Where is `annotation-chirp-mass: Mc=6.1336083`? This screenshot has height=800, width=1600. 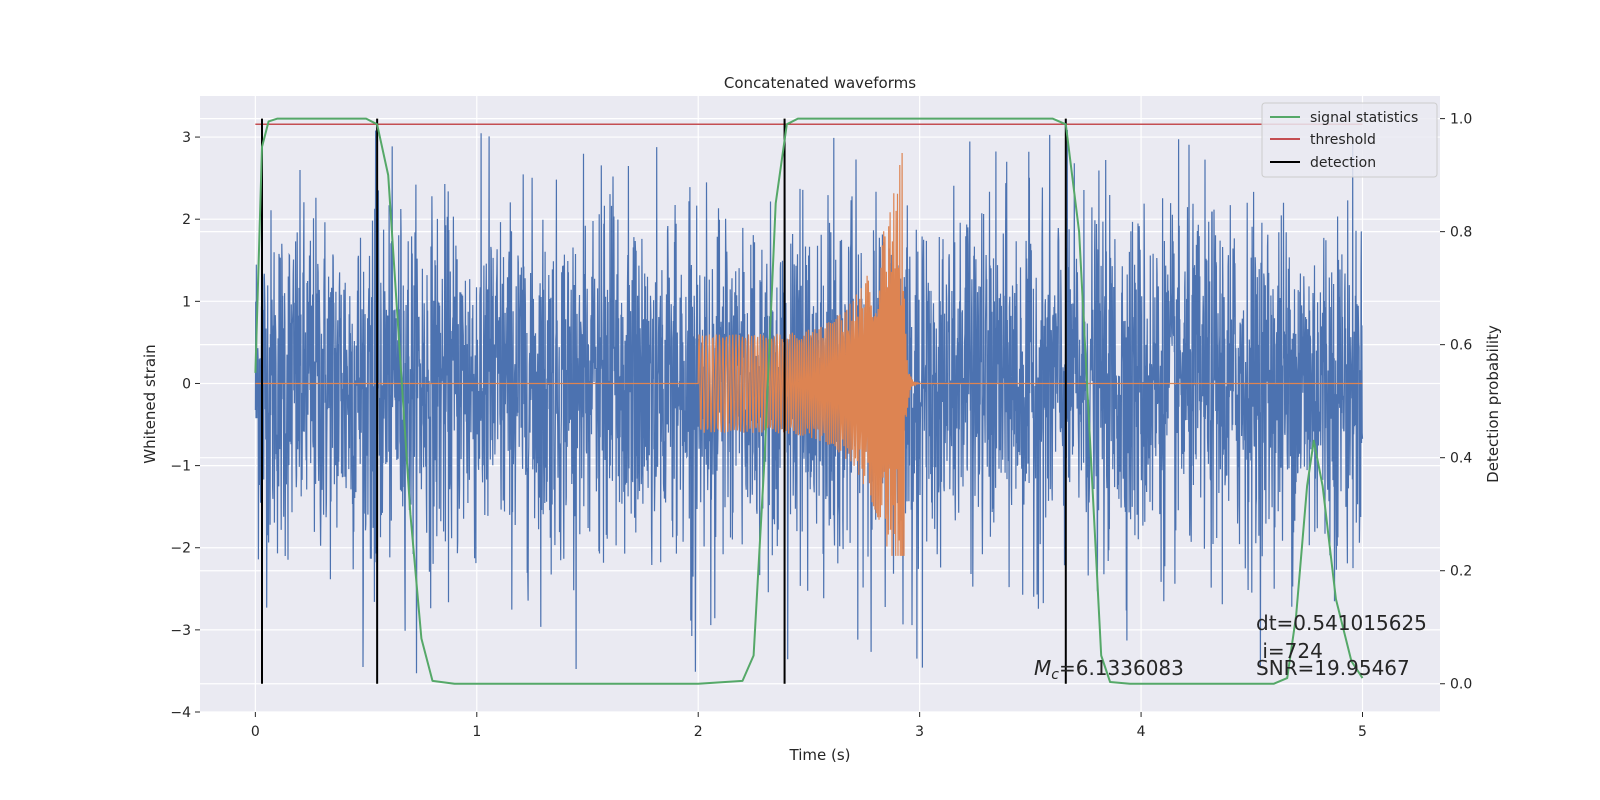 annotation-chirp-mass: Mc=6.1336083 is located at coordinates (1109, 669).